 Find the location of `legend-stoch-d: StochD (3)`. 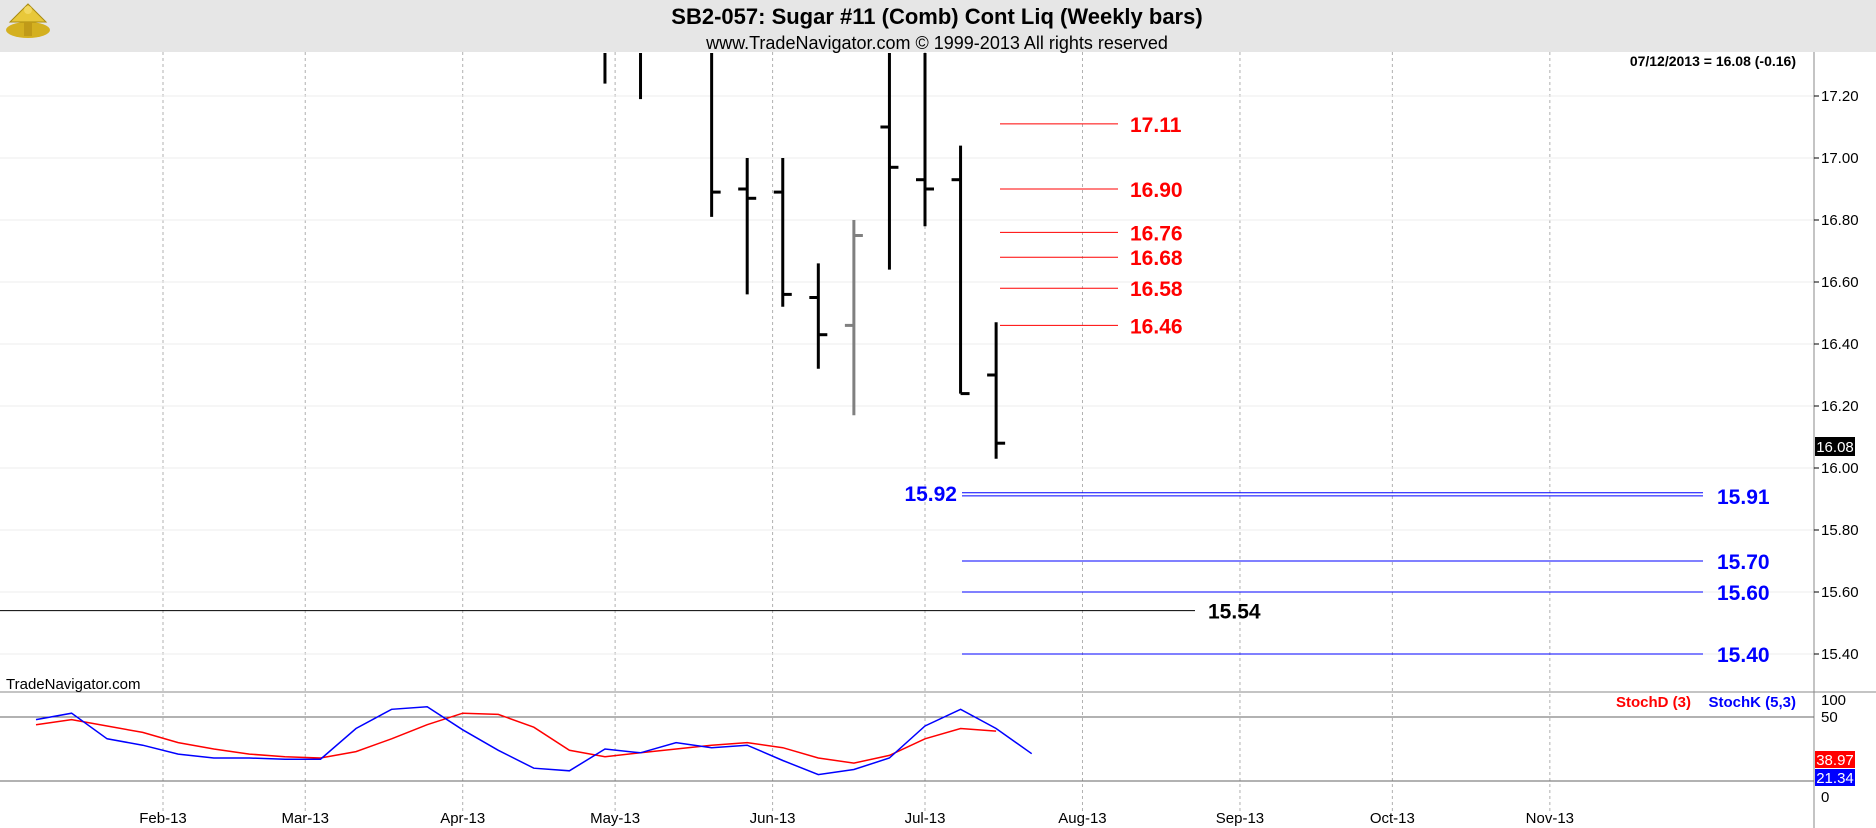

legend-stoch-d: StochD (3) is located at coordinates (1653, 702).